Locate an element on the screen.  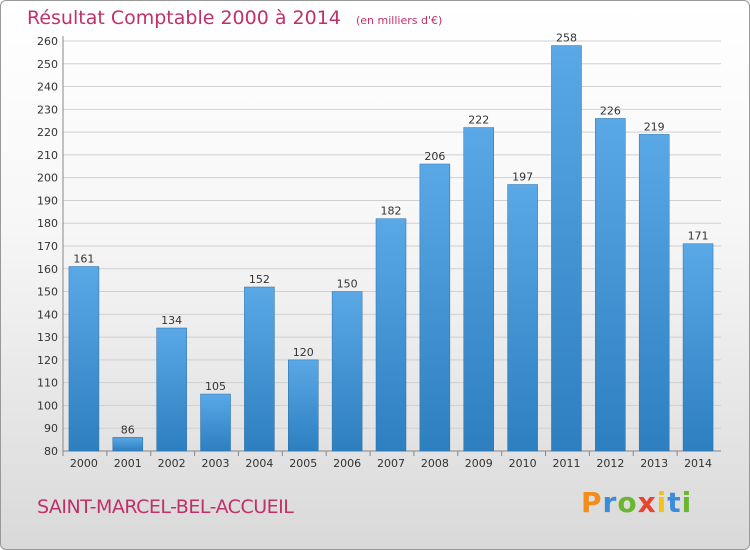
value-label: 120 is located at coordinates (303, 352).